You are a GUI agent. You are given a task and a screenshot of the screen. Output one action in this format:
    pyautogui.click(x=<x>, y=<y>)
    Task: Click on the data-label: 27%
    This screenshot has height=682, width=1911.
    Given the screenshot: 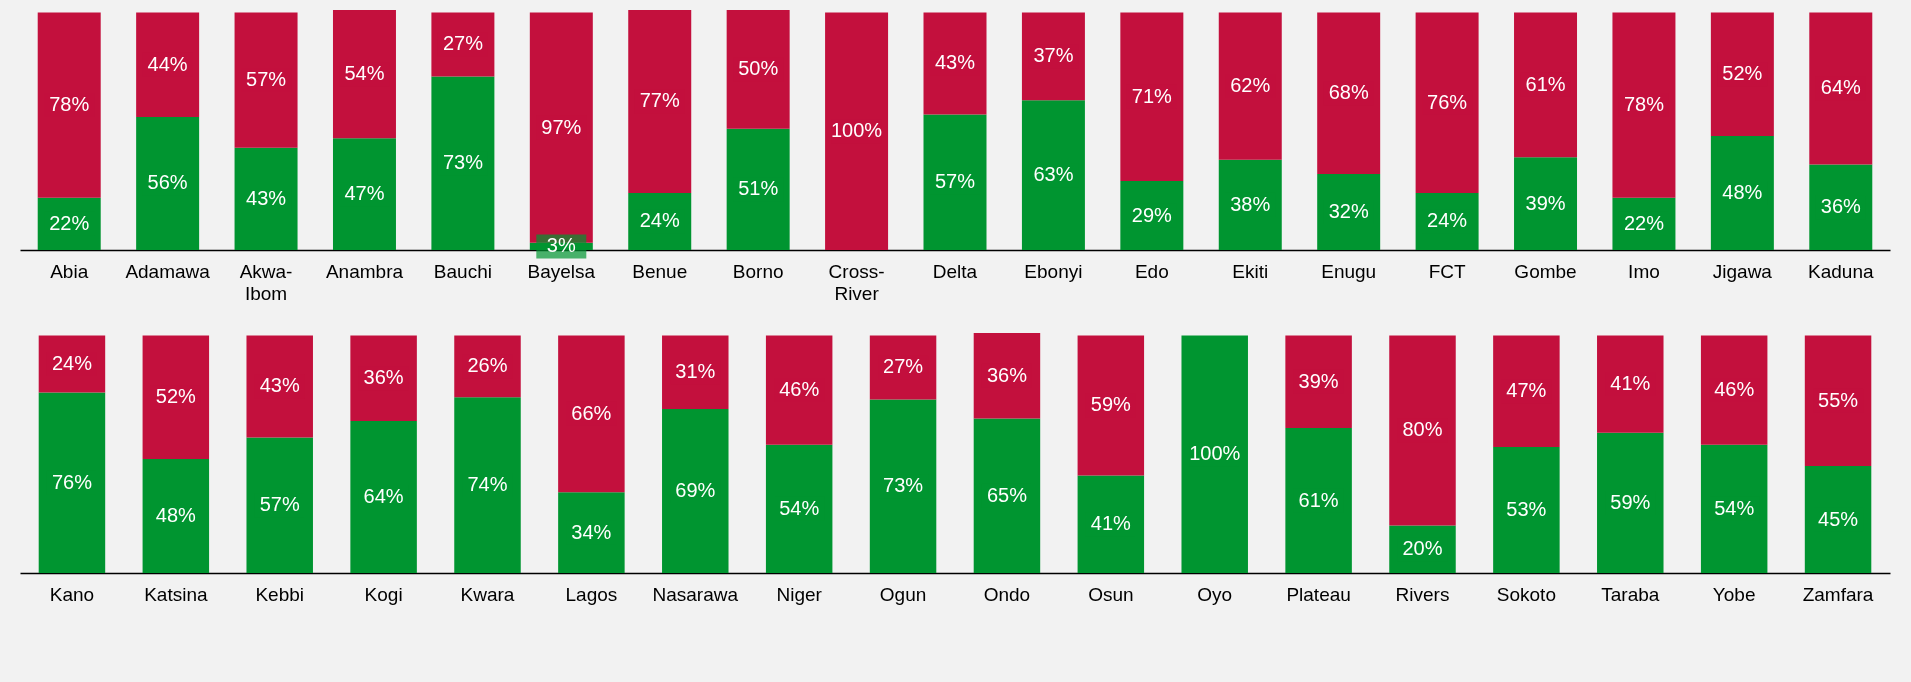 What is the action you would take?
    pyautogui.click(x=903, y=366)
    